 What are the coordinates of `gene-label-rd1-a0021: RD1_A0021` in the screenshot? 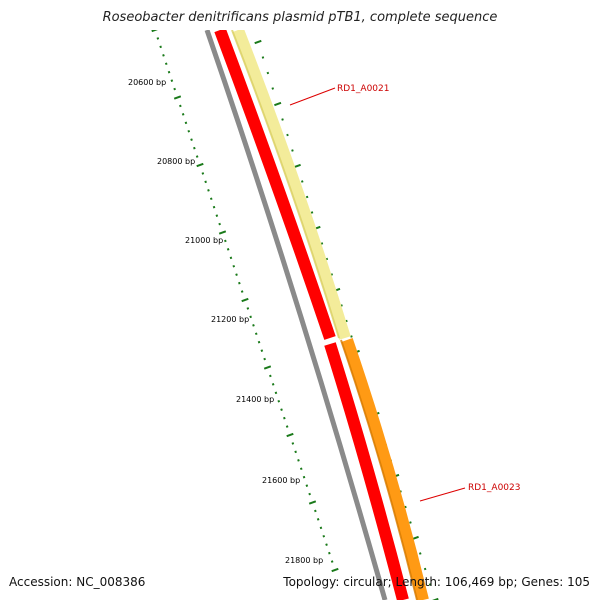 It's located at (363, 89).